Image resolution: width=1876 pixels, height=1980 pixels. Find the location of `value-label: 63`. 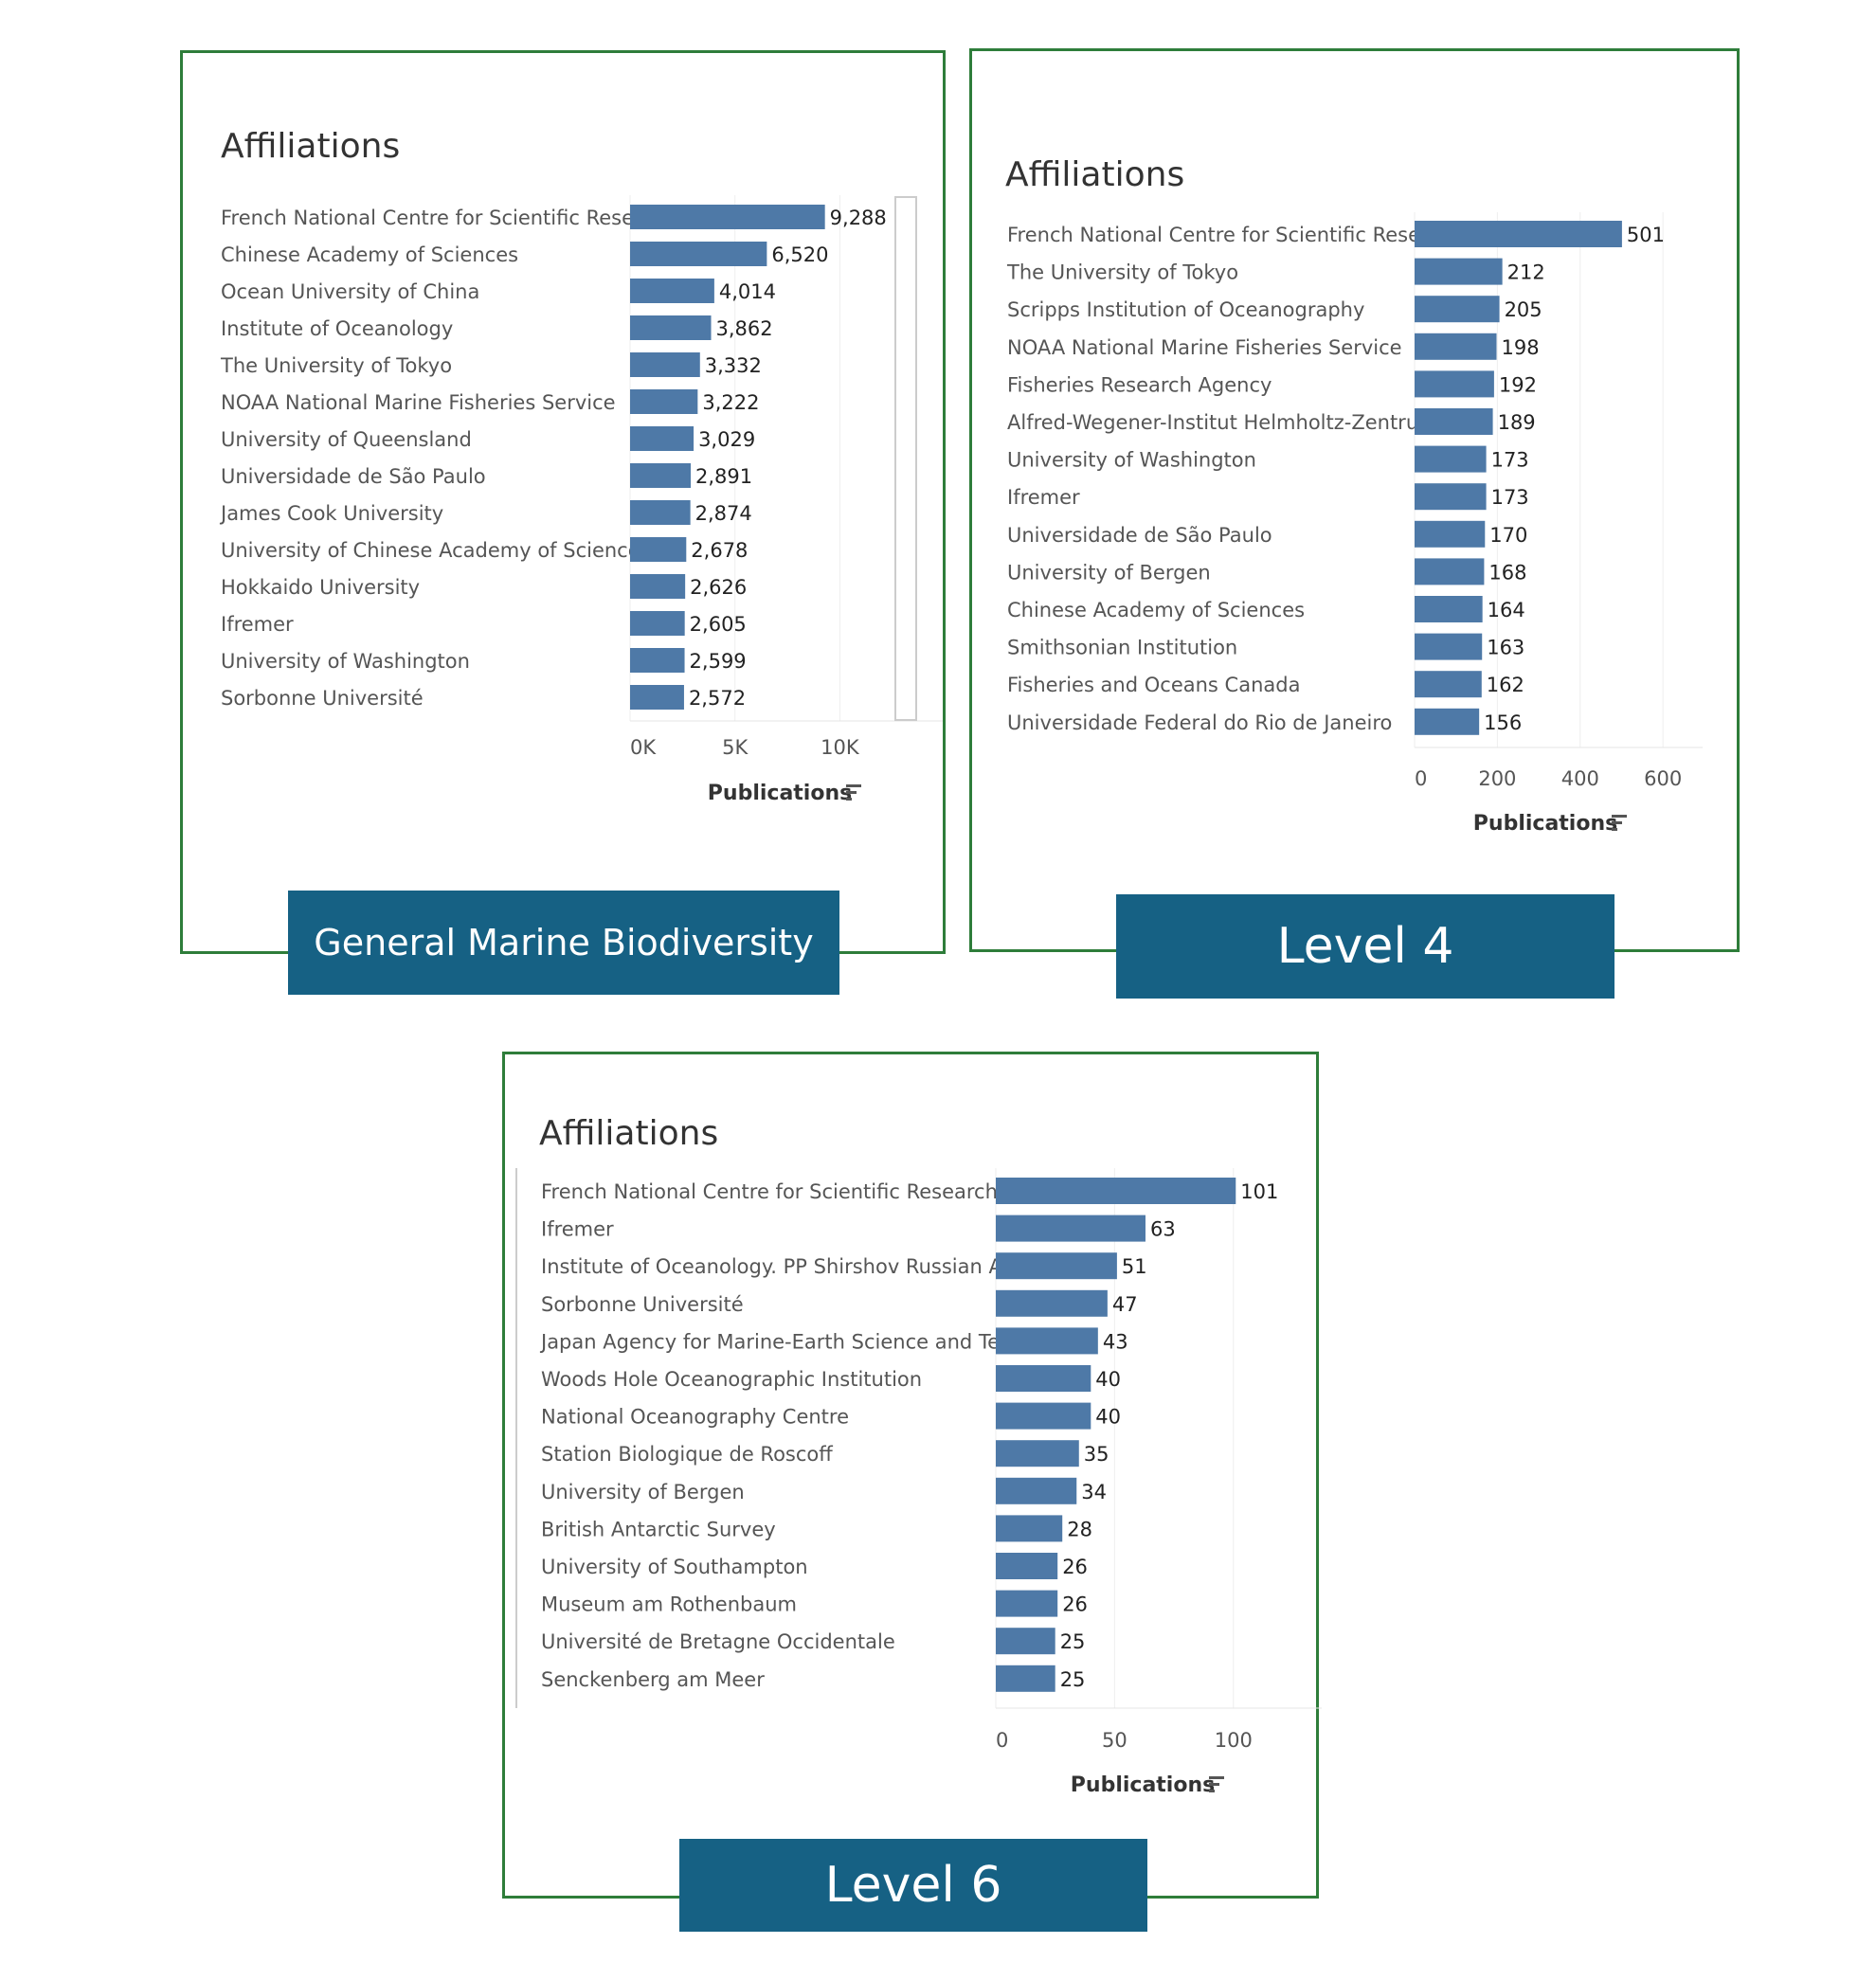

value-label: 63 is located at coordinates (1163, 1229).